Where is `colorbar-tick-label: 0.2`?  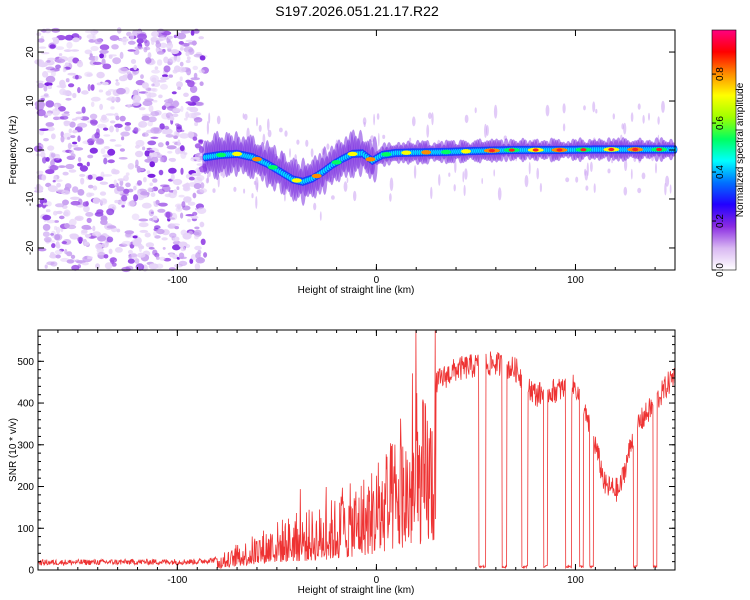
colorbar-tick-label: 0.2 is located at coordinates (720, 221).